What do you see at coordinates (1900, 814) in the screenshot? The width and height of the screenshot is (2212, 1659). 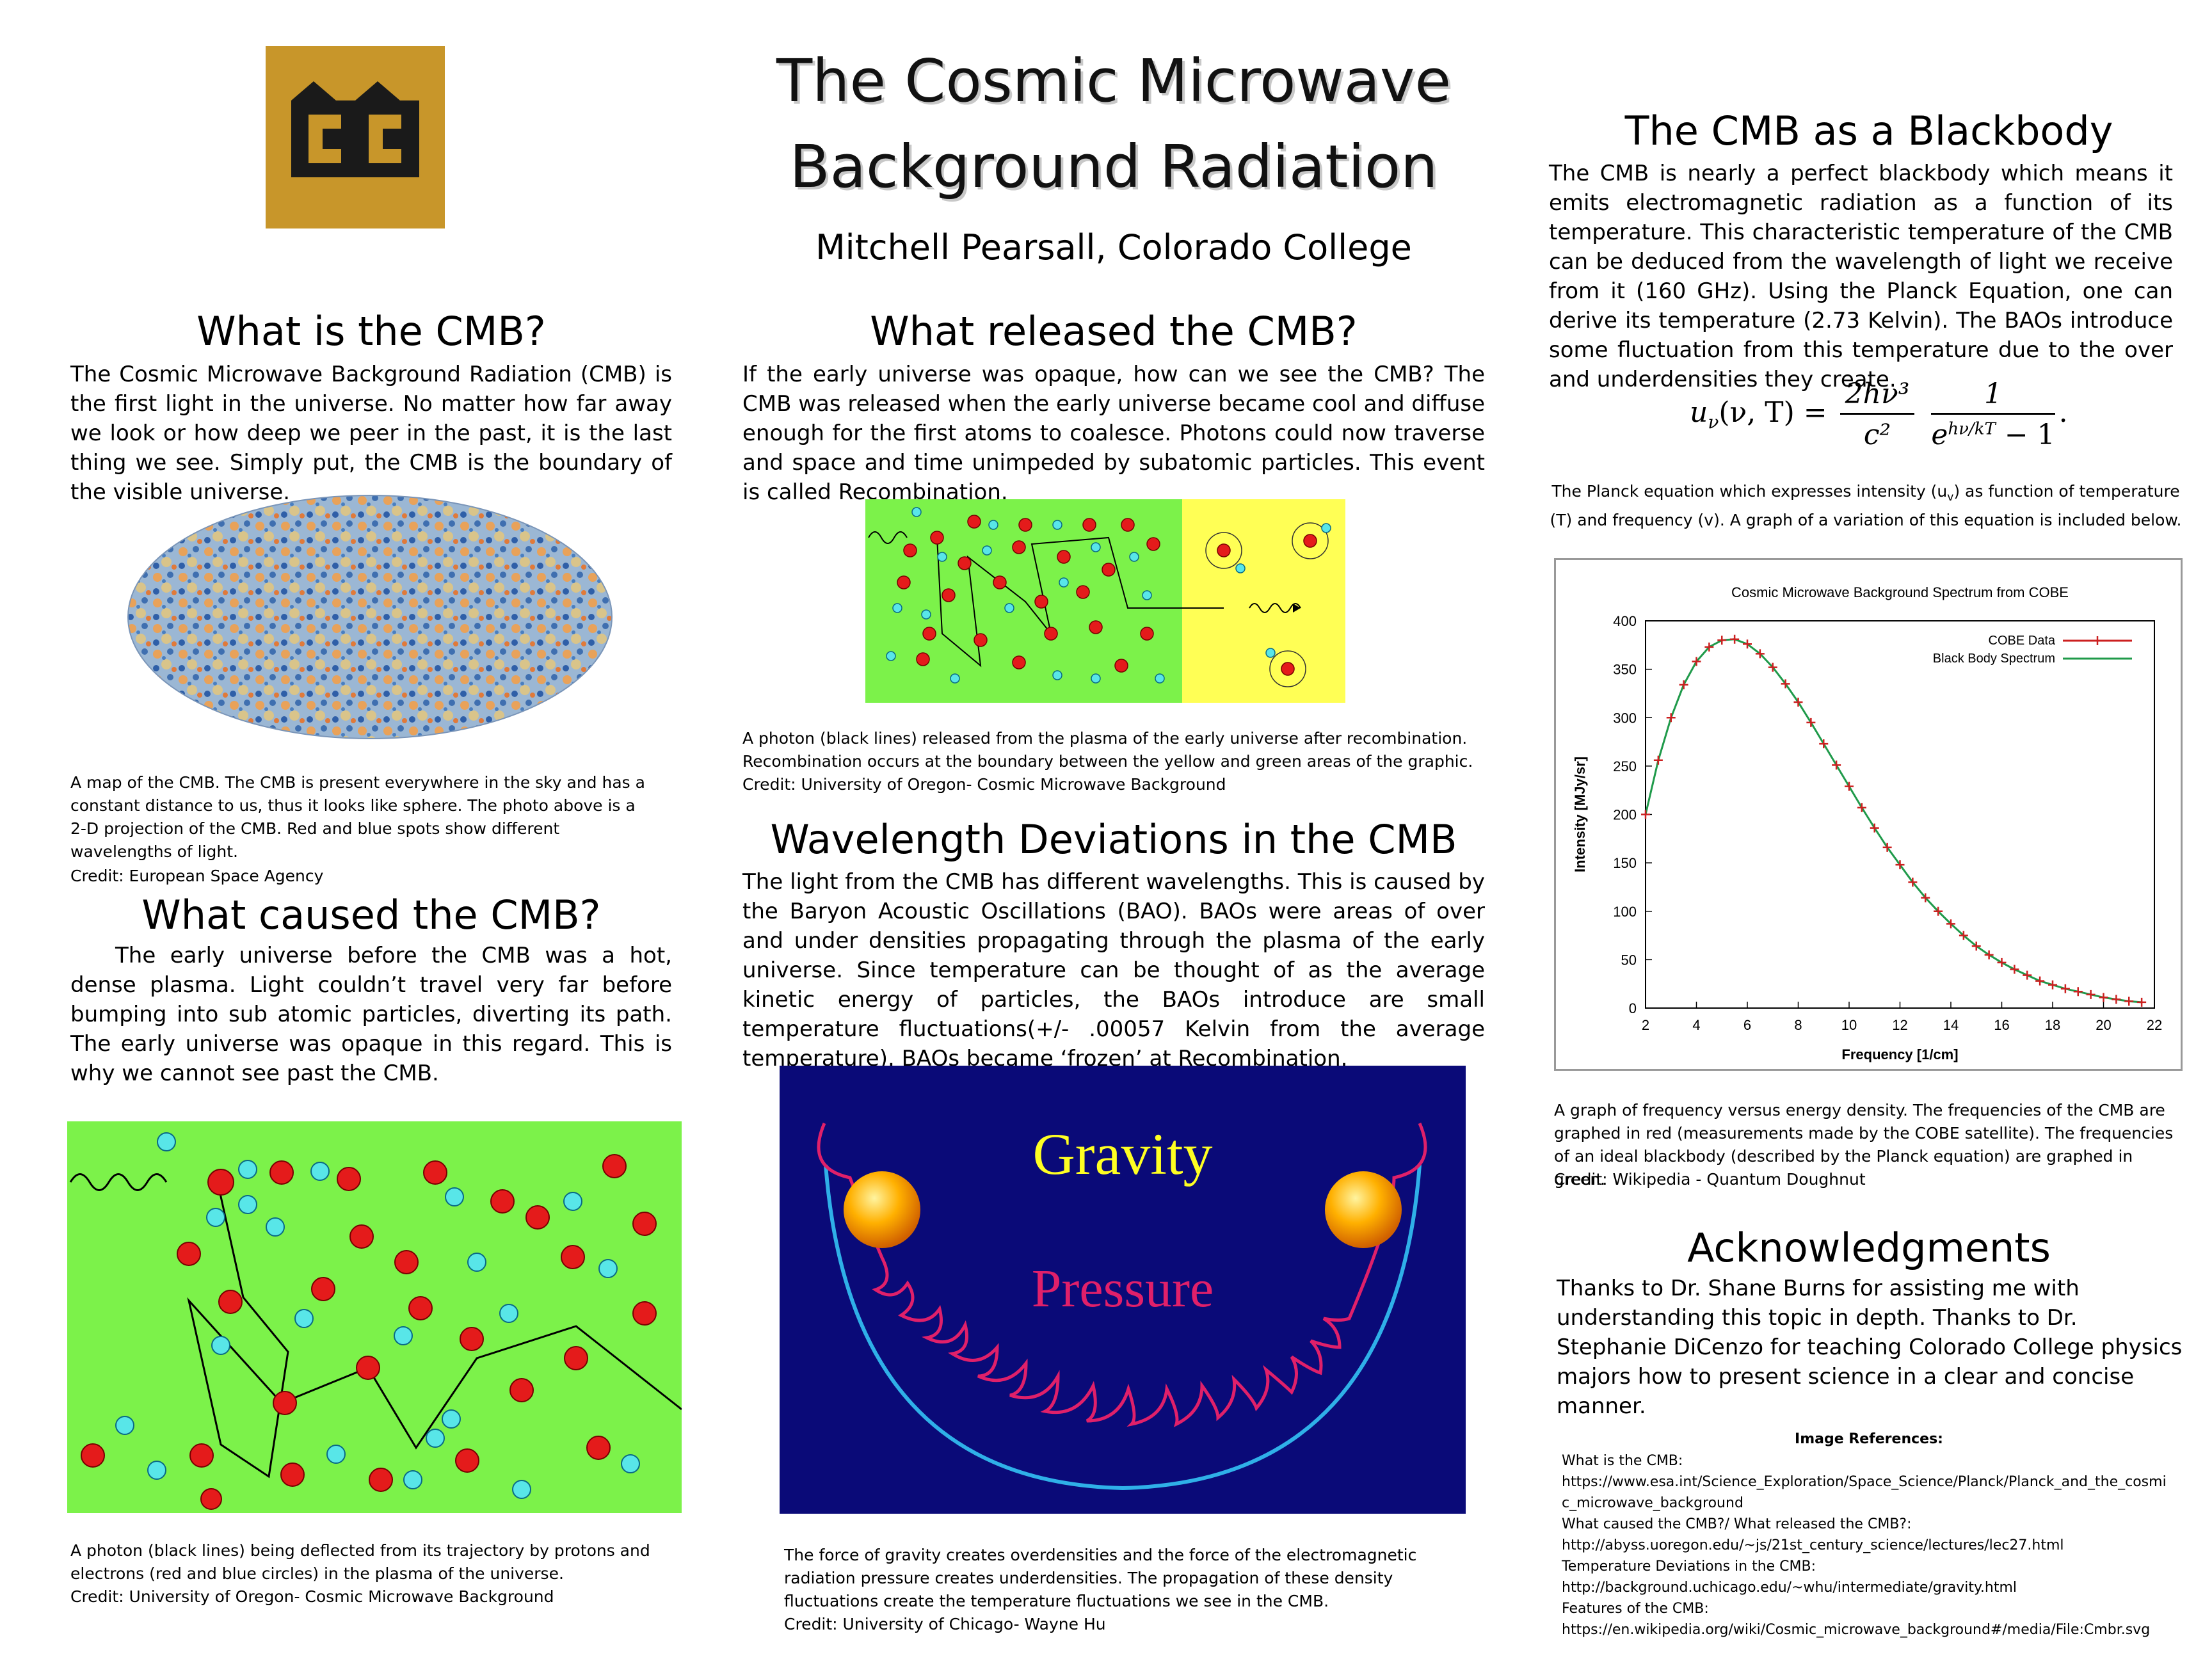 I see `plot-frame` at bounding box center [1900, 814].